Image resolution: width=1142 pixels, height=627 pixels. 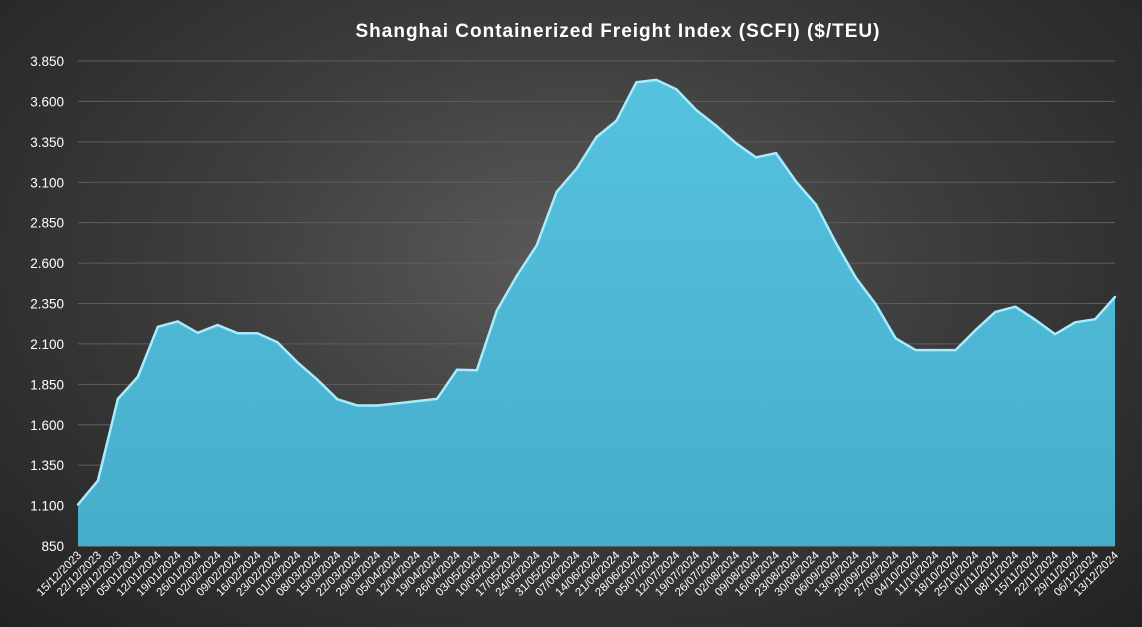 What do you see at coordinates (47, 142) in the screenshot?
I see `y-tick-label: 3.350` at bounding box center [47, 142].